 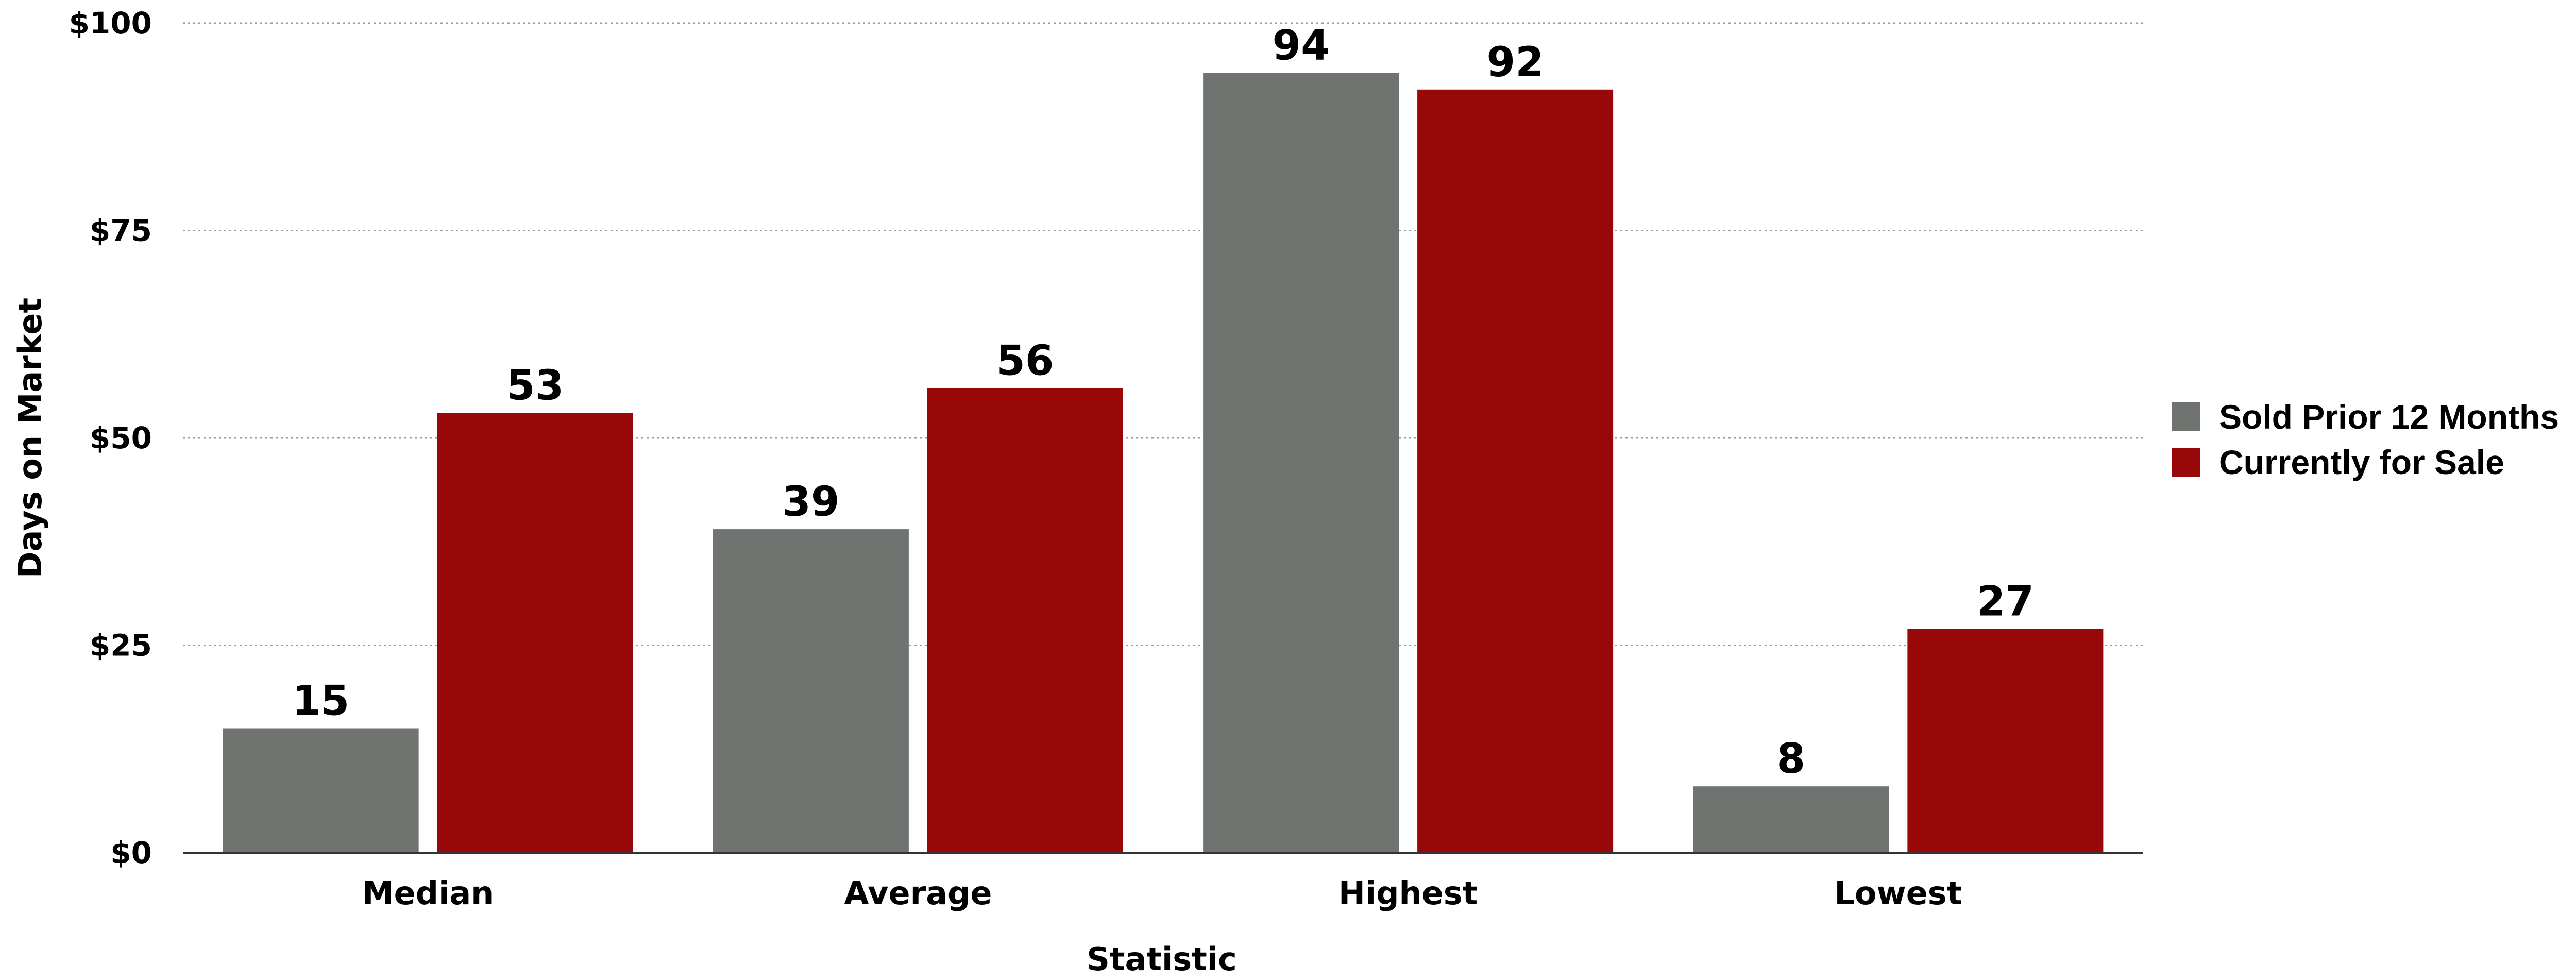 What do you see at coordinates (2005, 601) in the screenshot?
I see `data-label: 27` at bounding box center [2005, 601].